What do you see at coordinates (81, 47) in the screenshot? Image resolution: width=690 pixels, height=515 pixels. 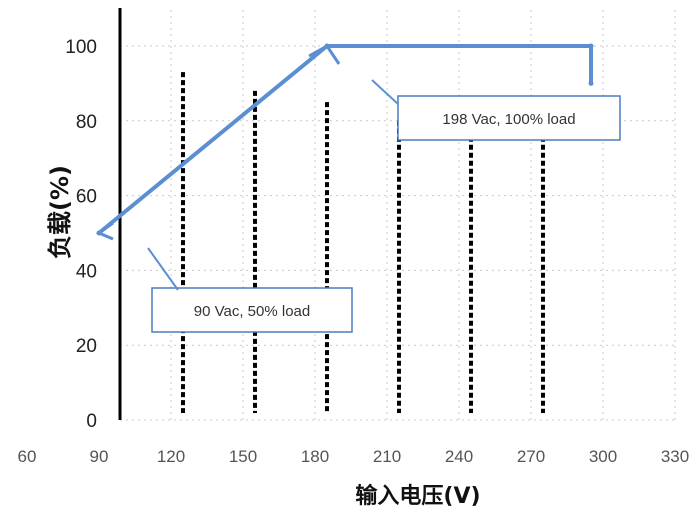 I see `y-tick-label: 100` at bounding box center [81, 47].